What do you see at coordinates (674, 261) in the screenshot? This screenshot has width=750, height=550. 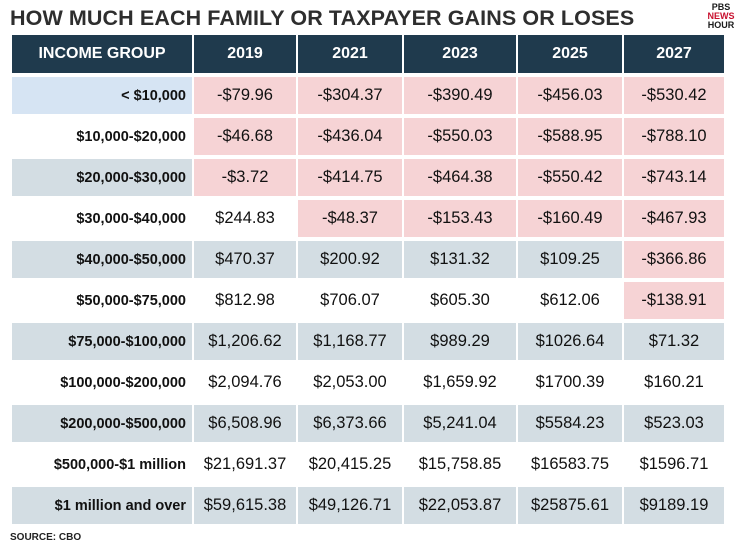 I see `value-cell: -$366.86` at bounding box center [674, 261].